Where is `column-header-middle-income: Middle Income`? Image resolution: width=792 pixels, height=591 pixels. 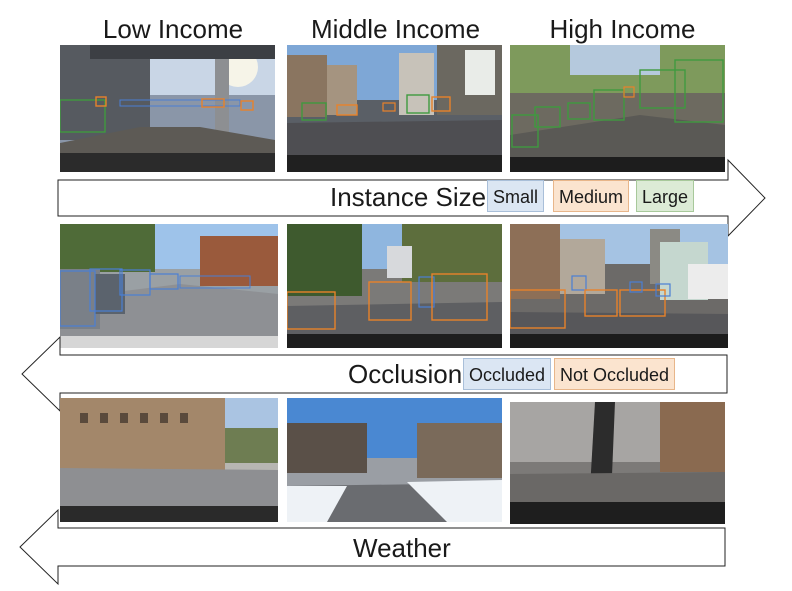 column-header-middle-income: Middle Income is located at coordinates (395, 29).